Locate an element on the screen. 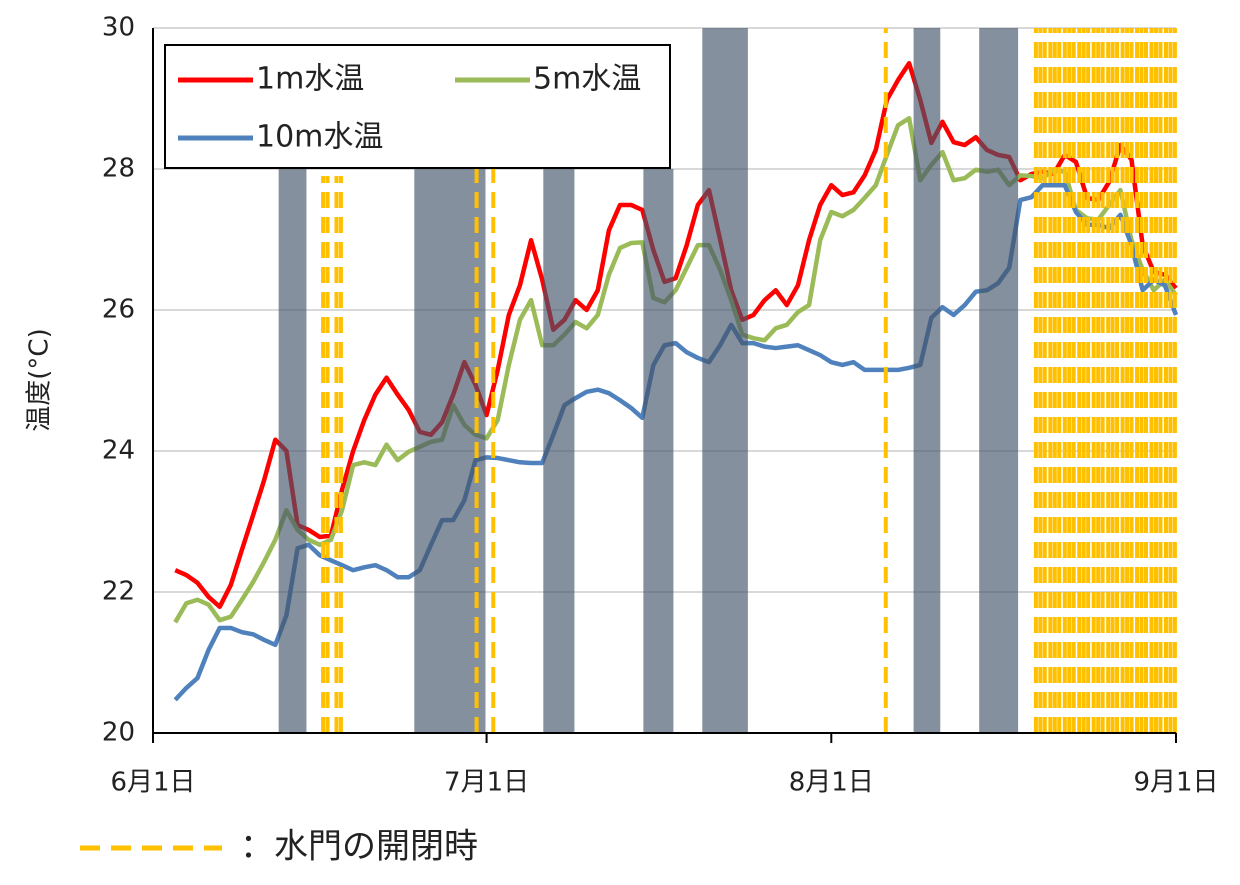 The width and height of the screenshot is (1240, 885). legend-label: 5m水温 is located at coordinates (587, 79).